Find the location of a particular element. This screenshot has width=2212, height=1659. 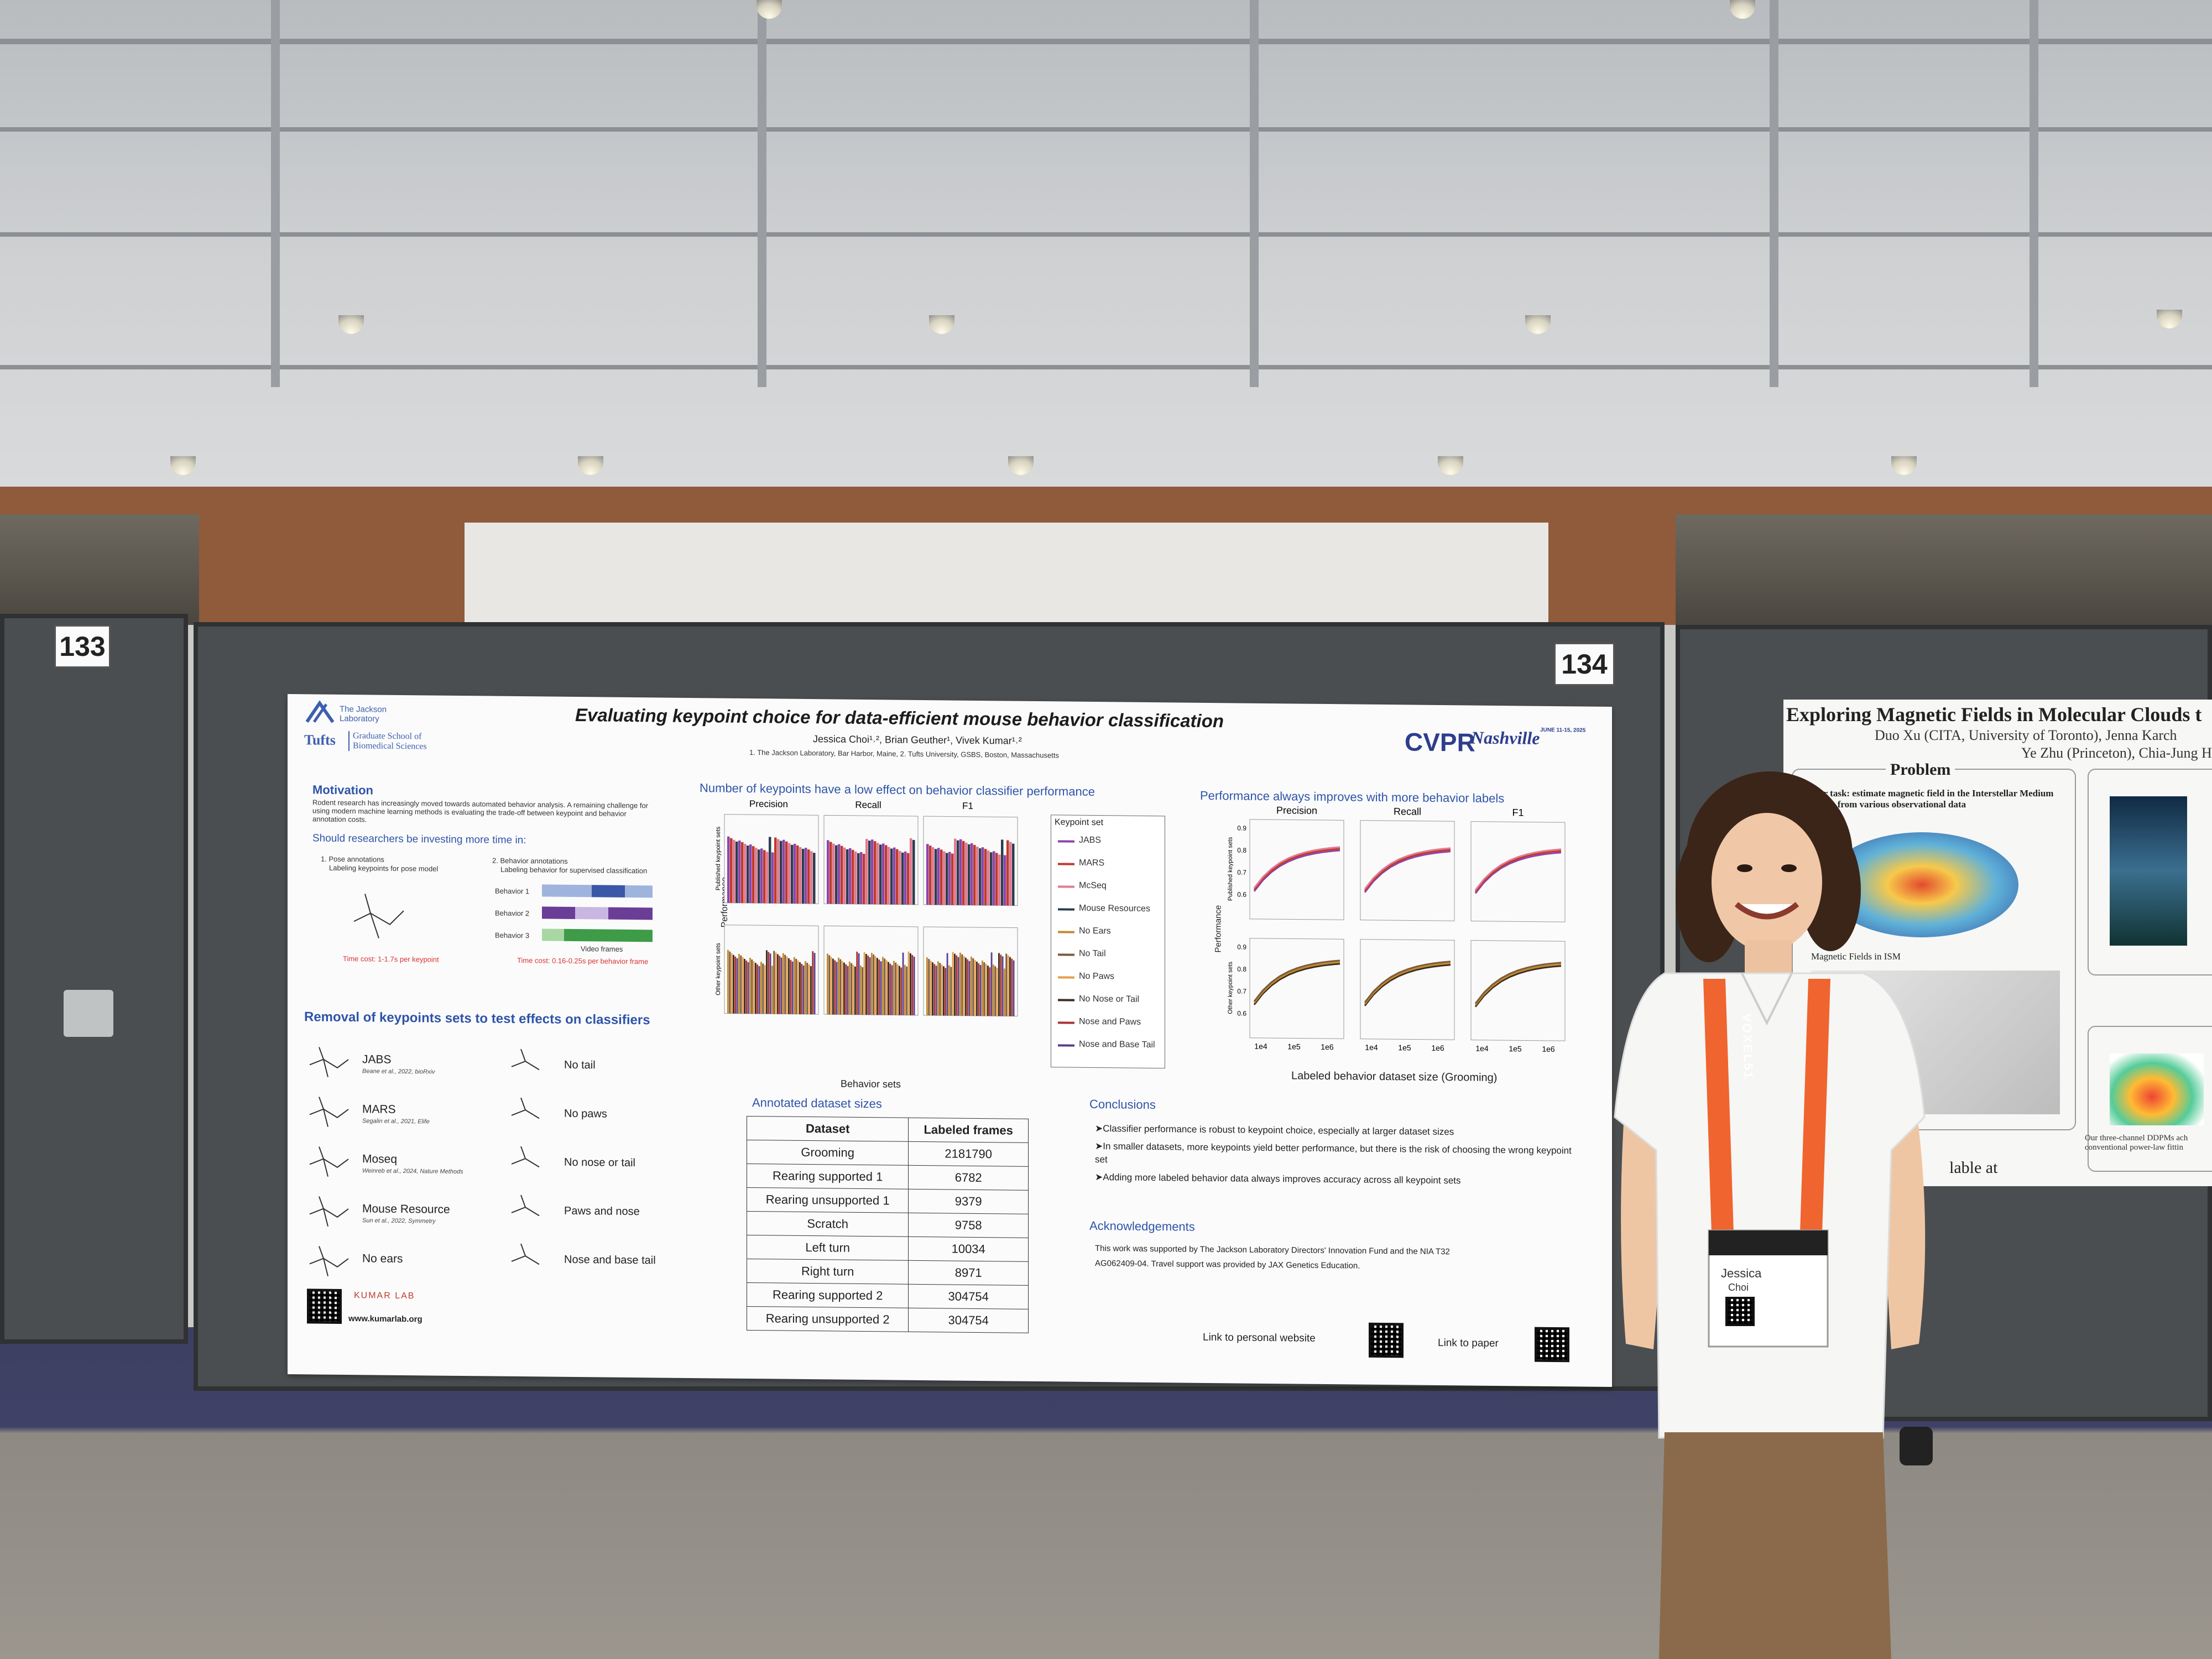

results-figure is located at coordinates (2157, 1089).